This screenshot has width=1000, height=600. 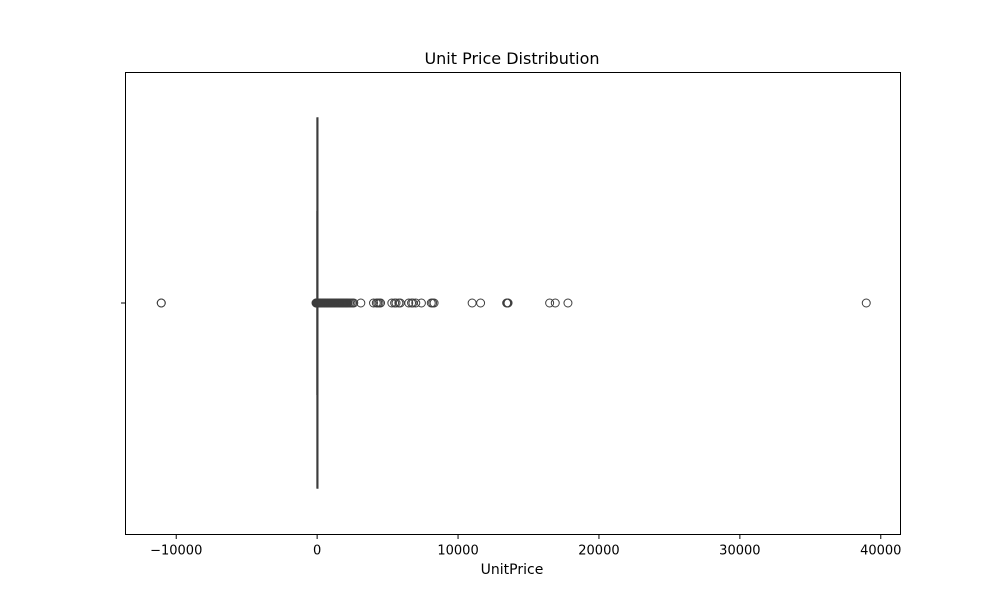 I want to click on x-tick-label: 0, so click(x=317, y=551).